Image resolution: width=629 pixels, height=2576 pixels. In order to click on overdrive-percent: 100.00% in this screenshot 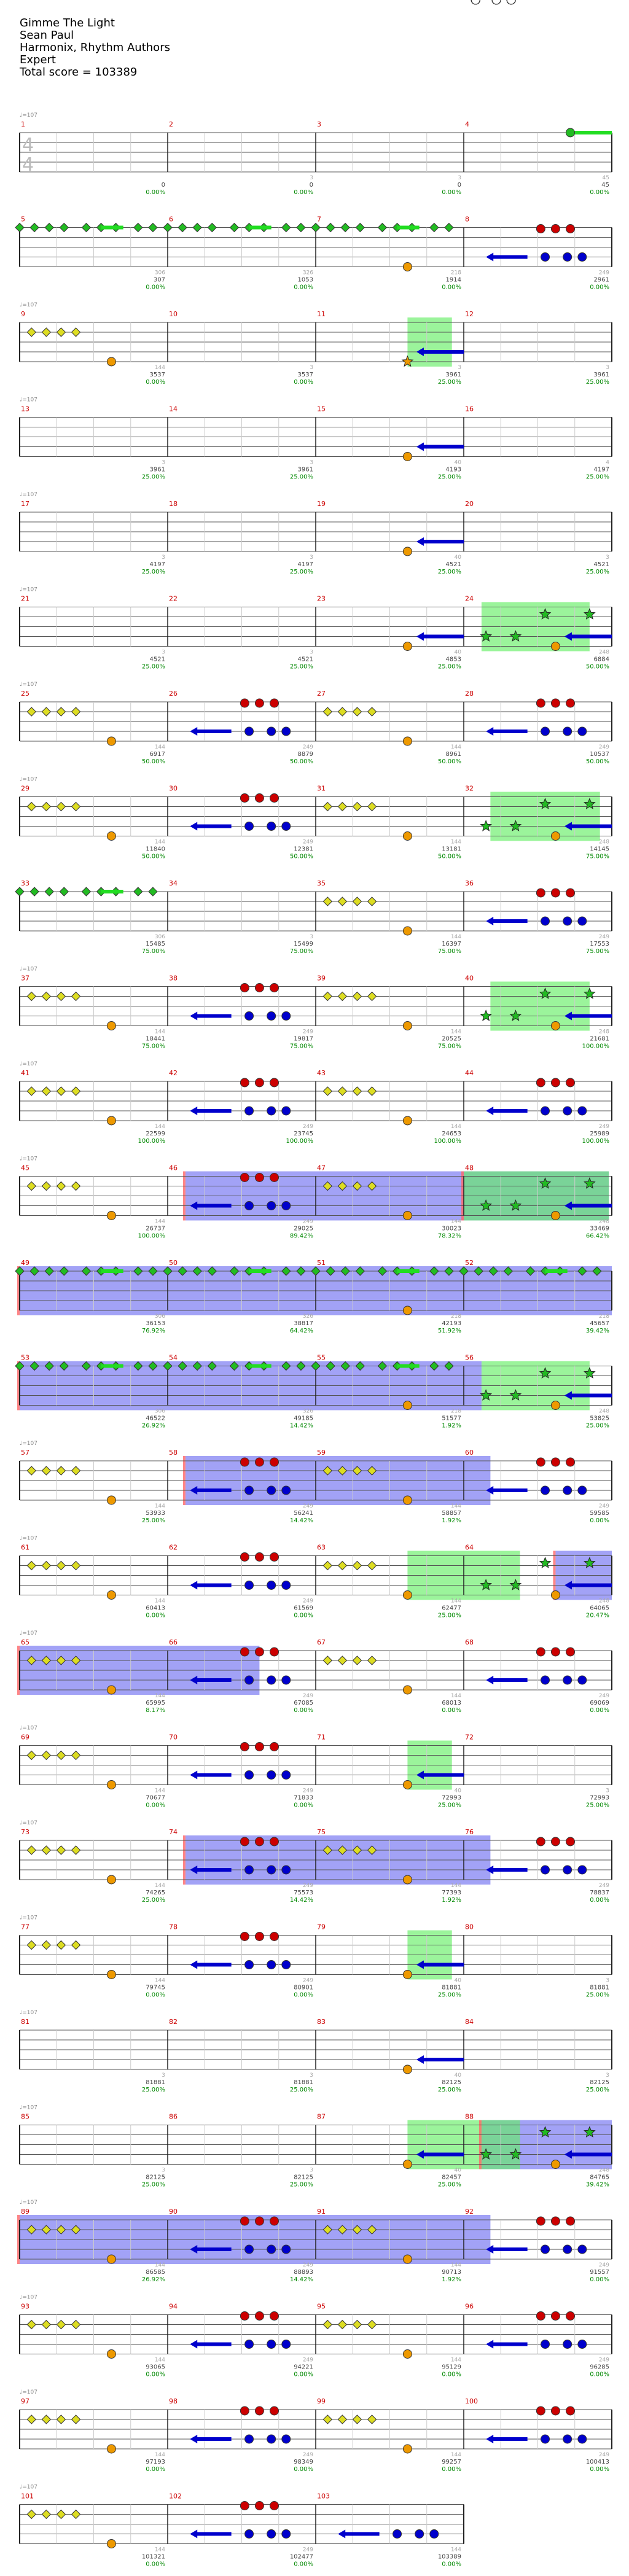, I will do `click(152, 1141)`.